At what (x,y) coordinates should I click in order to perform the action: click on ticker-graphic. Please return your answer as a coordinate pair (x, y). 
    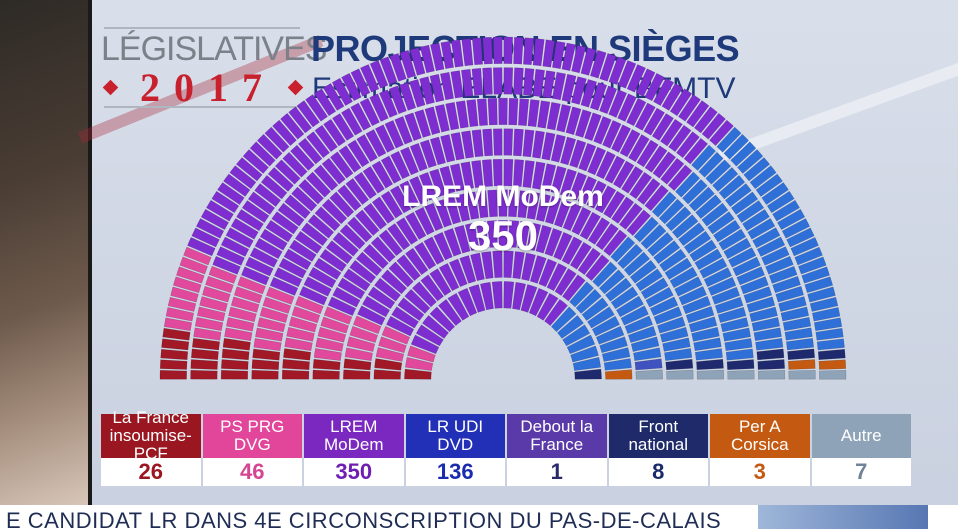
    Looking at the image, I should click on (843, 517).